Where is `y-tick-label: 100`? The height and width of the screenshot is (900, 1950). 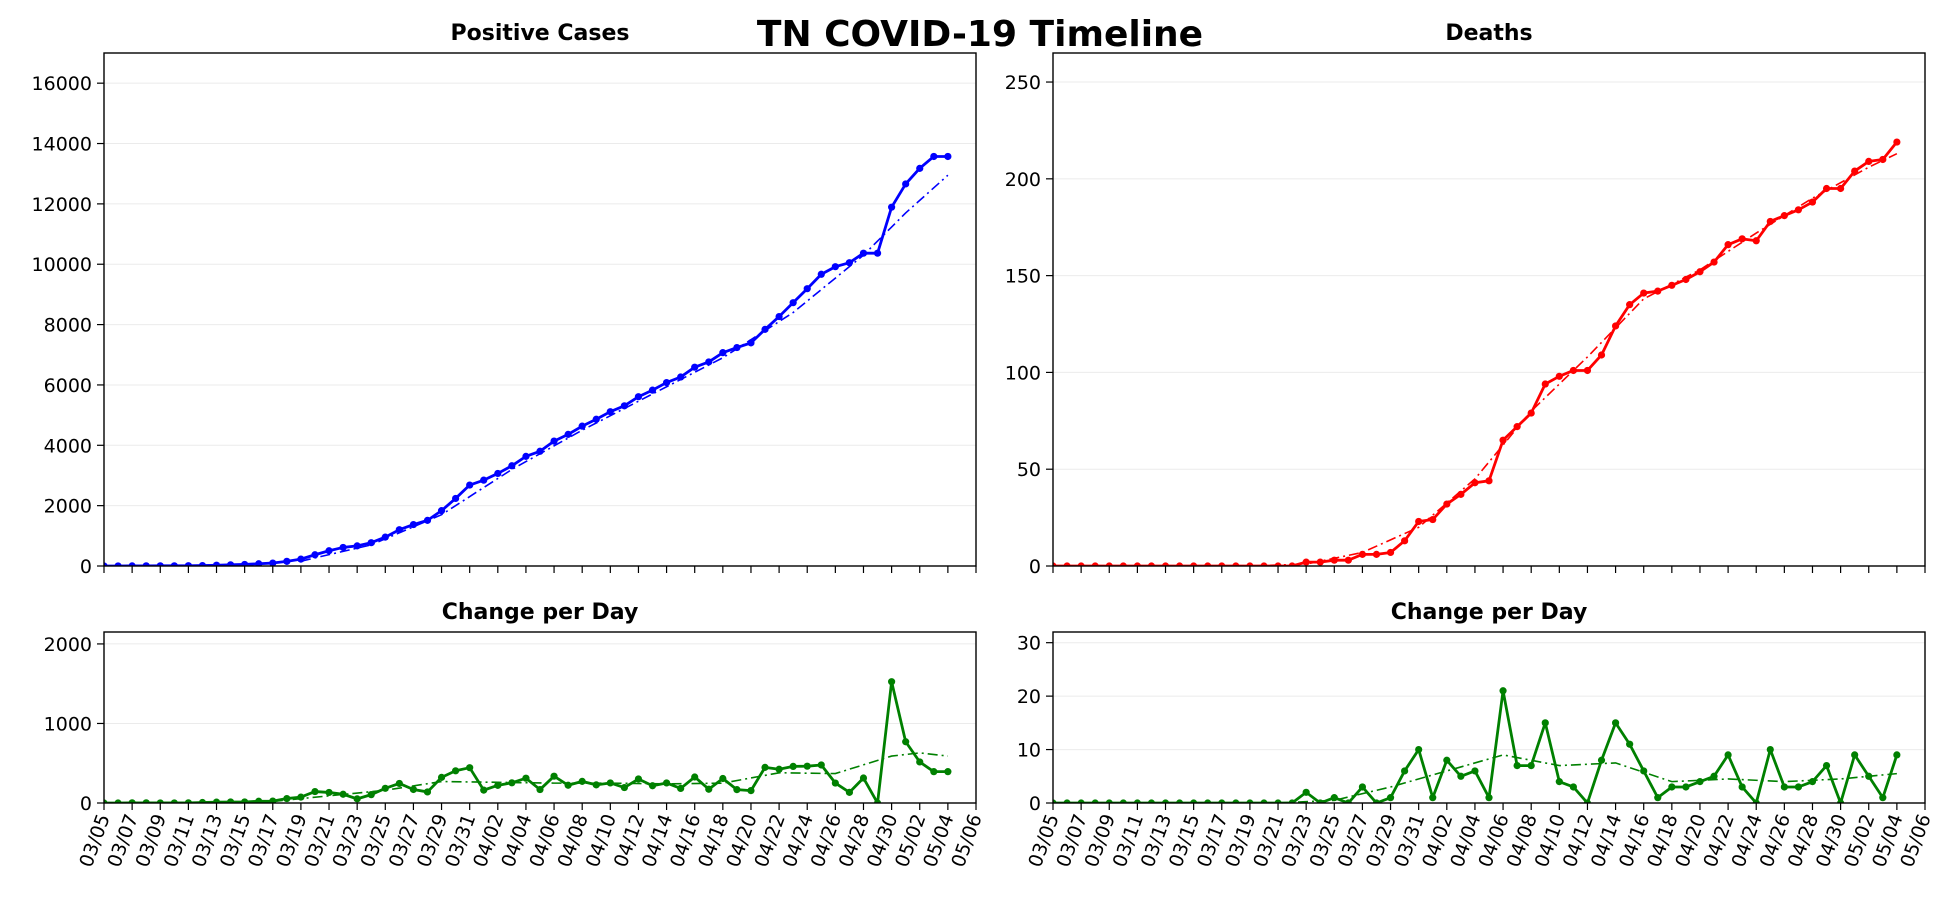 y-tick-label: 100 is located at coordinates (1023, 373).